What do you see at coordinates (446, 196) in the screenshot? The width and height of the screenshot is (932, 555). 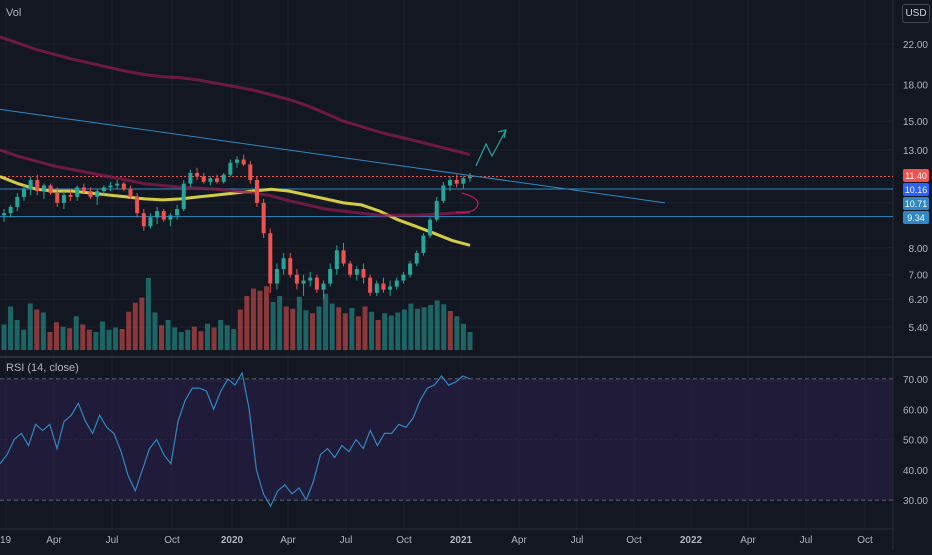 I see `horizontal-levels` at bounding box center [446, 196].